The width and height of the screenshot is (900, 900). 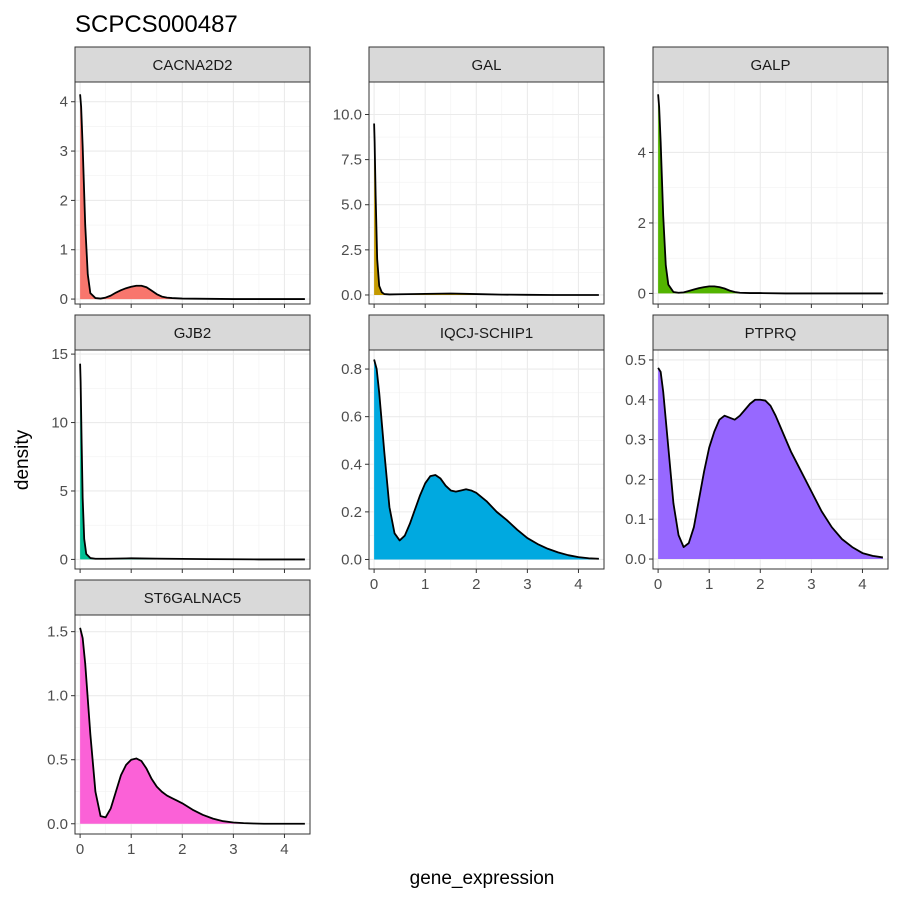 I want to click on facet-strip-label: GALP, so click(x=770, y=65).